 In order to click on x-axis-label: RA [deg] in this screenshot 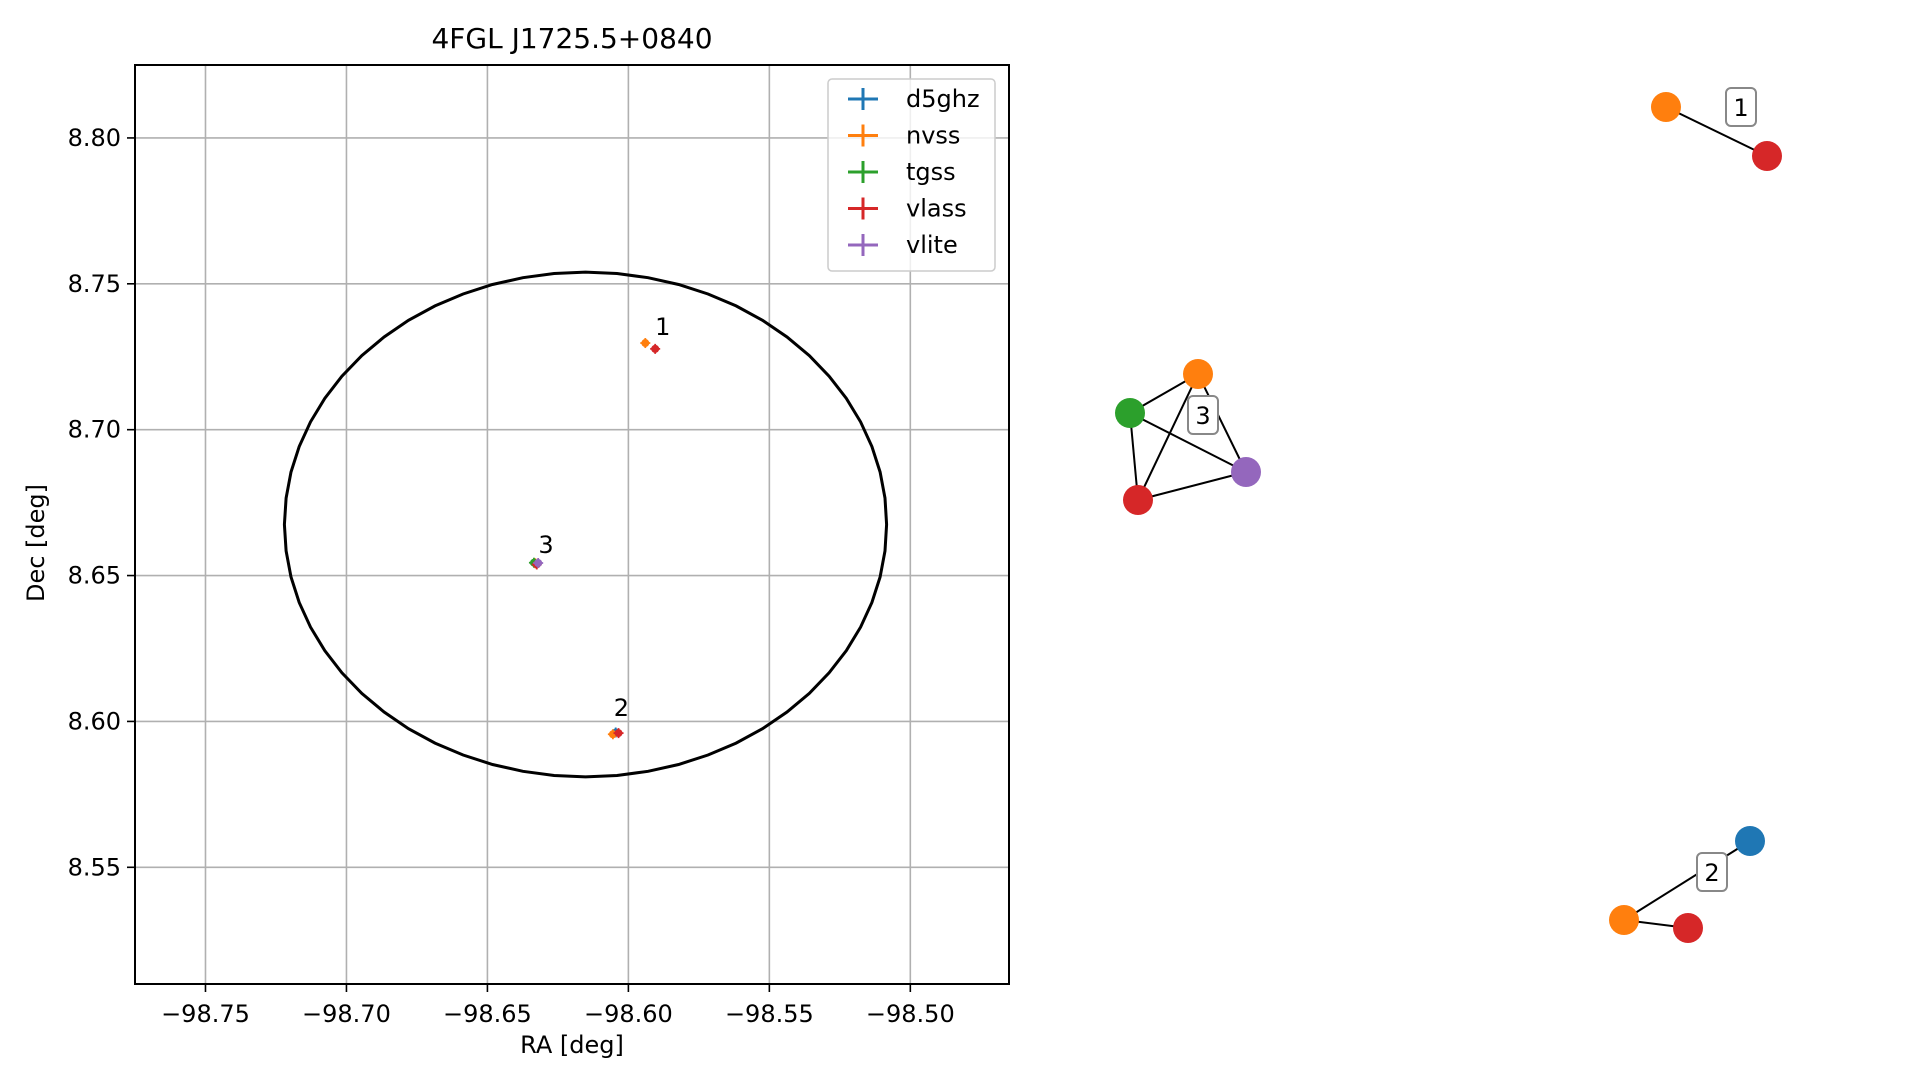, I will do `click(572, 1045)`.